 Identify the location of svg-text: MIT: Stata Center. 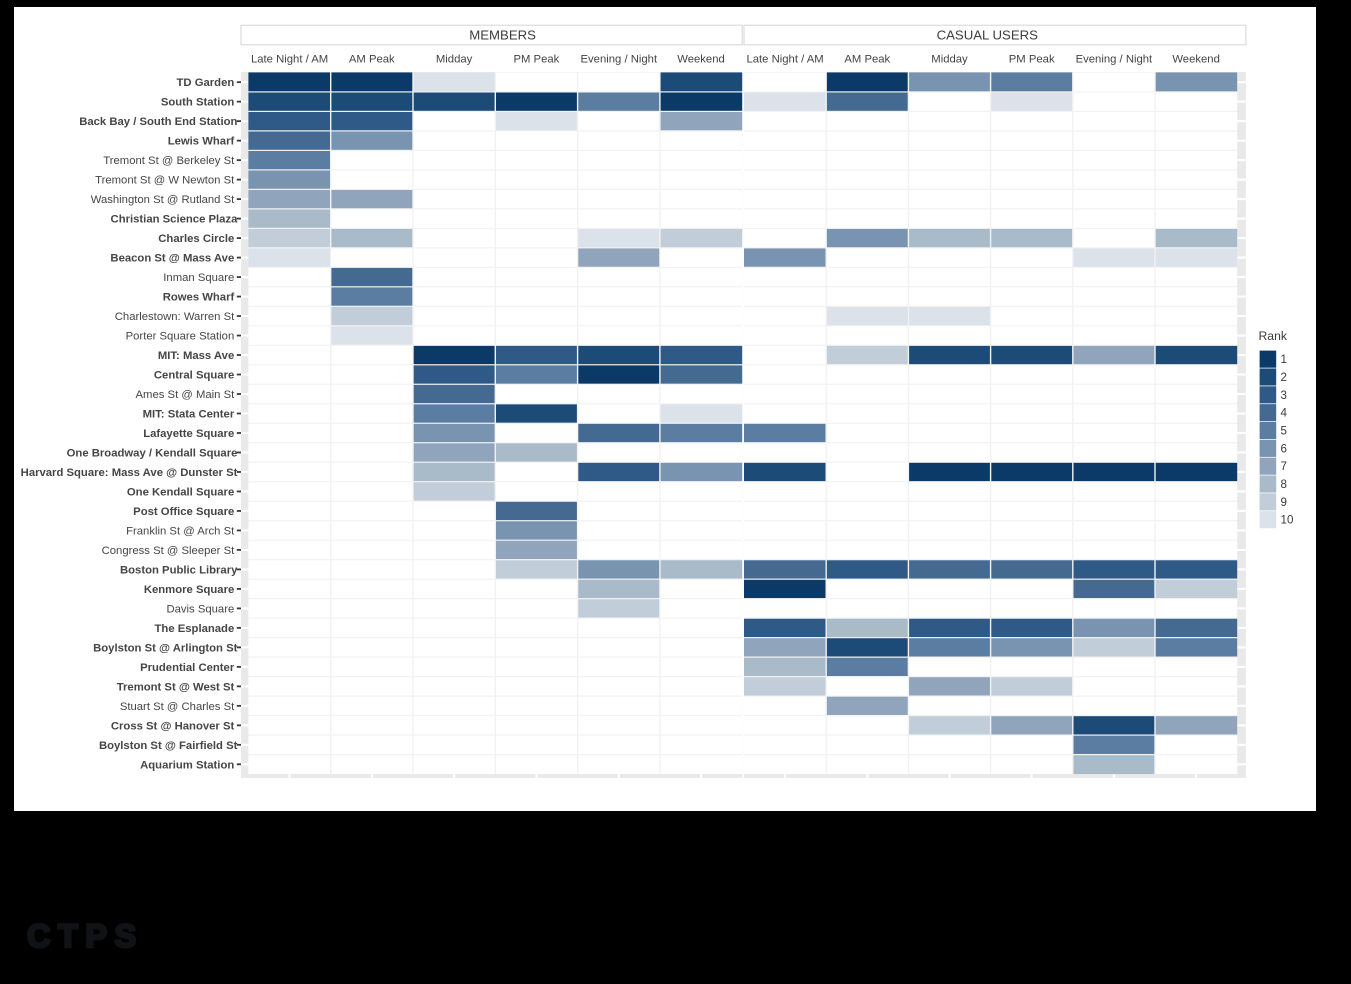
(190, 415).